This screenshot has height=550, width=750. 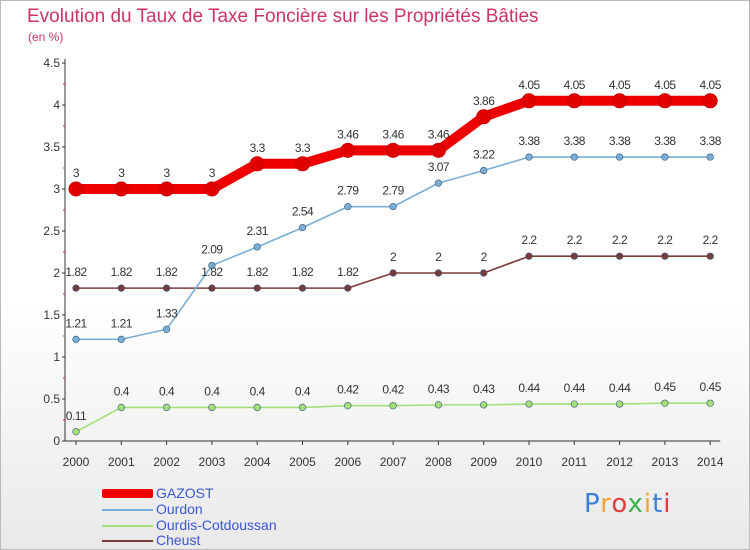 What do you see at coordinates (166, 462) in the screenshot?
I see `x-tick-label: 2002` at bounding box center [166, 462].